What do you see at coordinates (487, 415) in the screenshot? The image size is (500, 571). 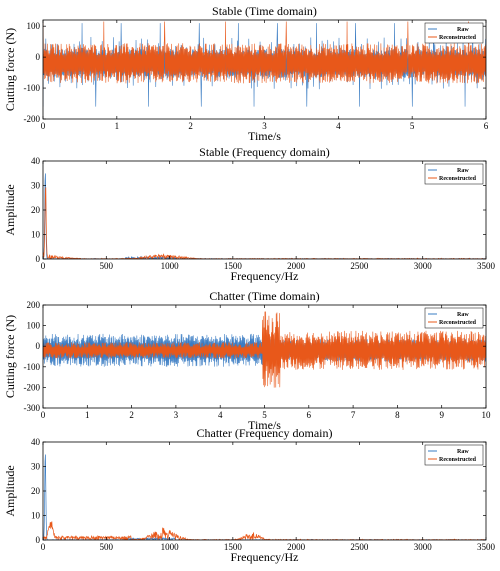 I see `x-tick-label: 10` at bounding box center [487, 415].